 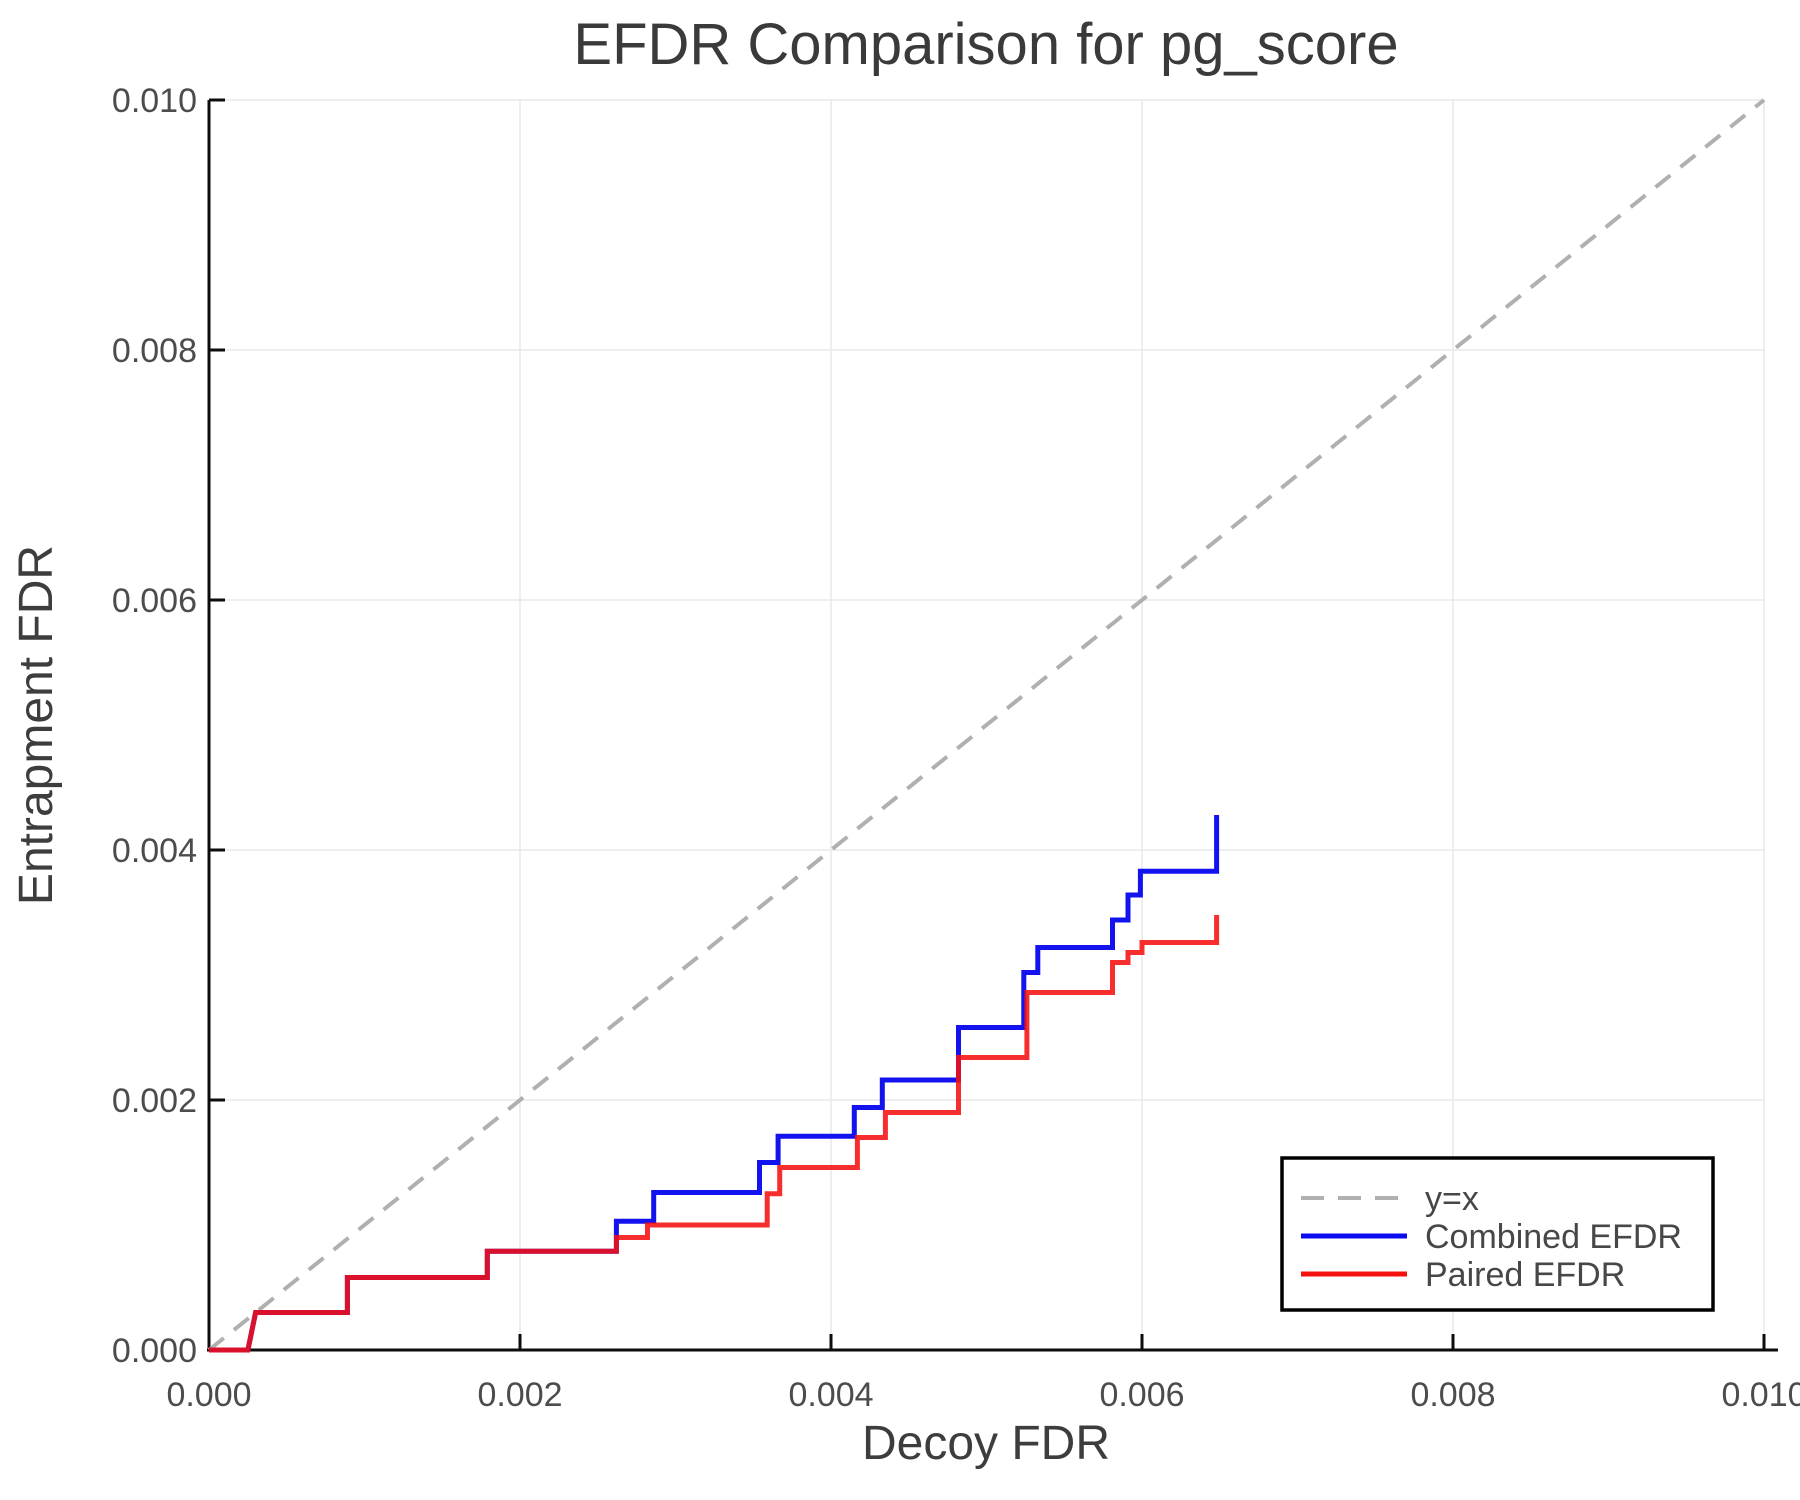 What do you see at coordinates (830, 1395) in the screenshot?
I see `x-tick-label: 0.004` at bounding box center [830, 1395].